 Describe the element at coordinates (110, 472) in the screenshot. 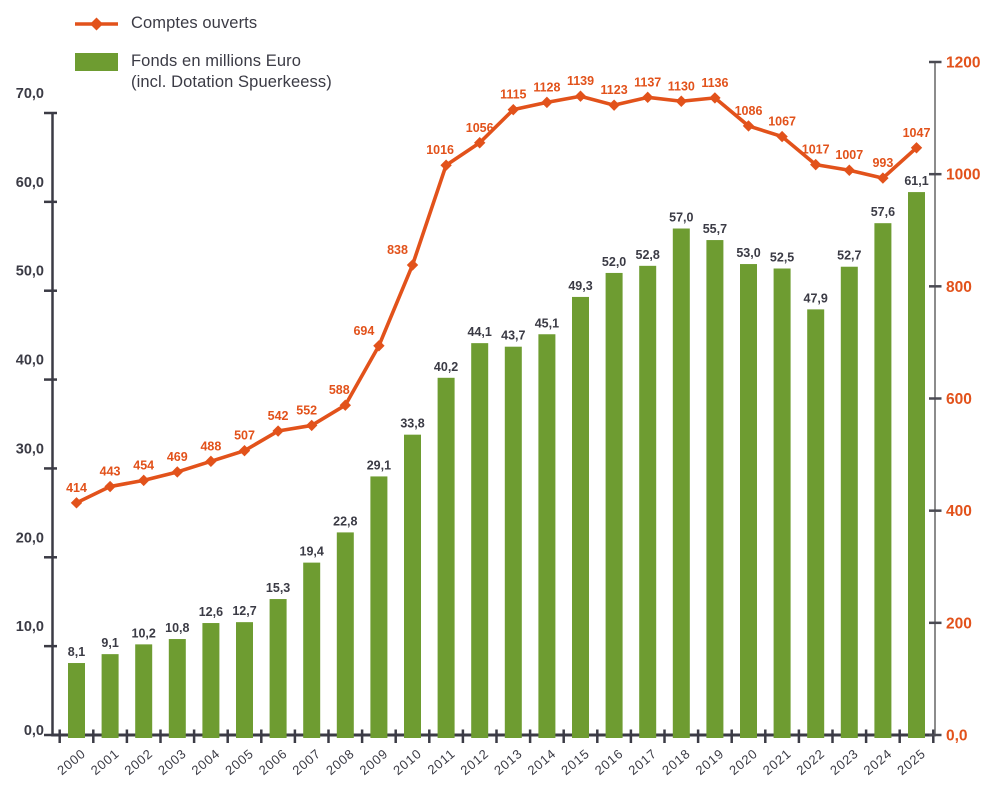

I see `line-label-2001: 443` at that location.